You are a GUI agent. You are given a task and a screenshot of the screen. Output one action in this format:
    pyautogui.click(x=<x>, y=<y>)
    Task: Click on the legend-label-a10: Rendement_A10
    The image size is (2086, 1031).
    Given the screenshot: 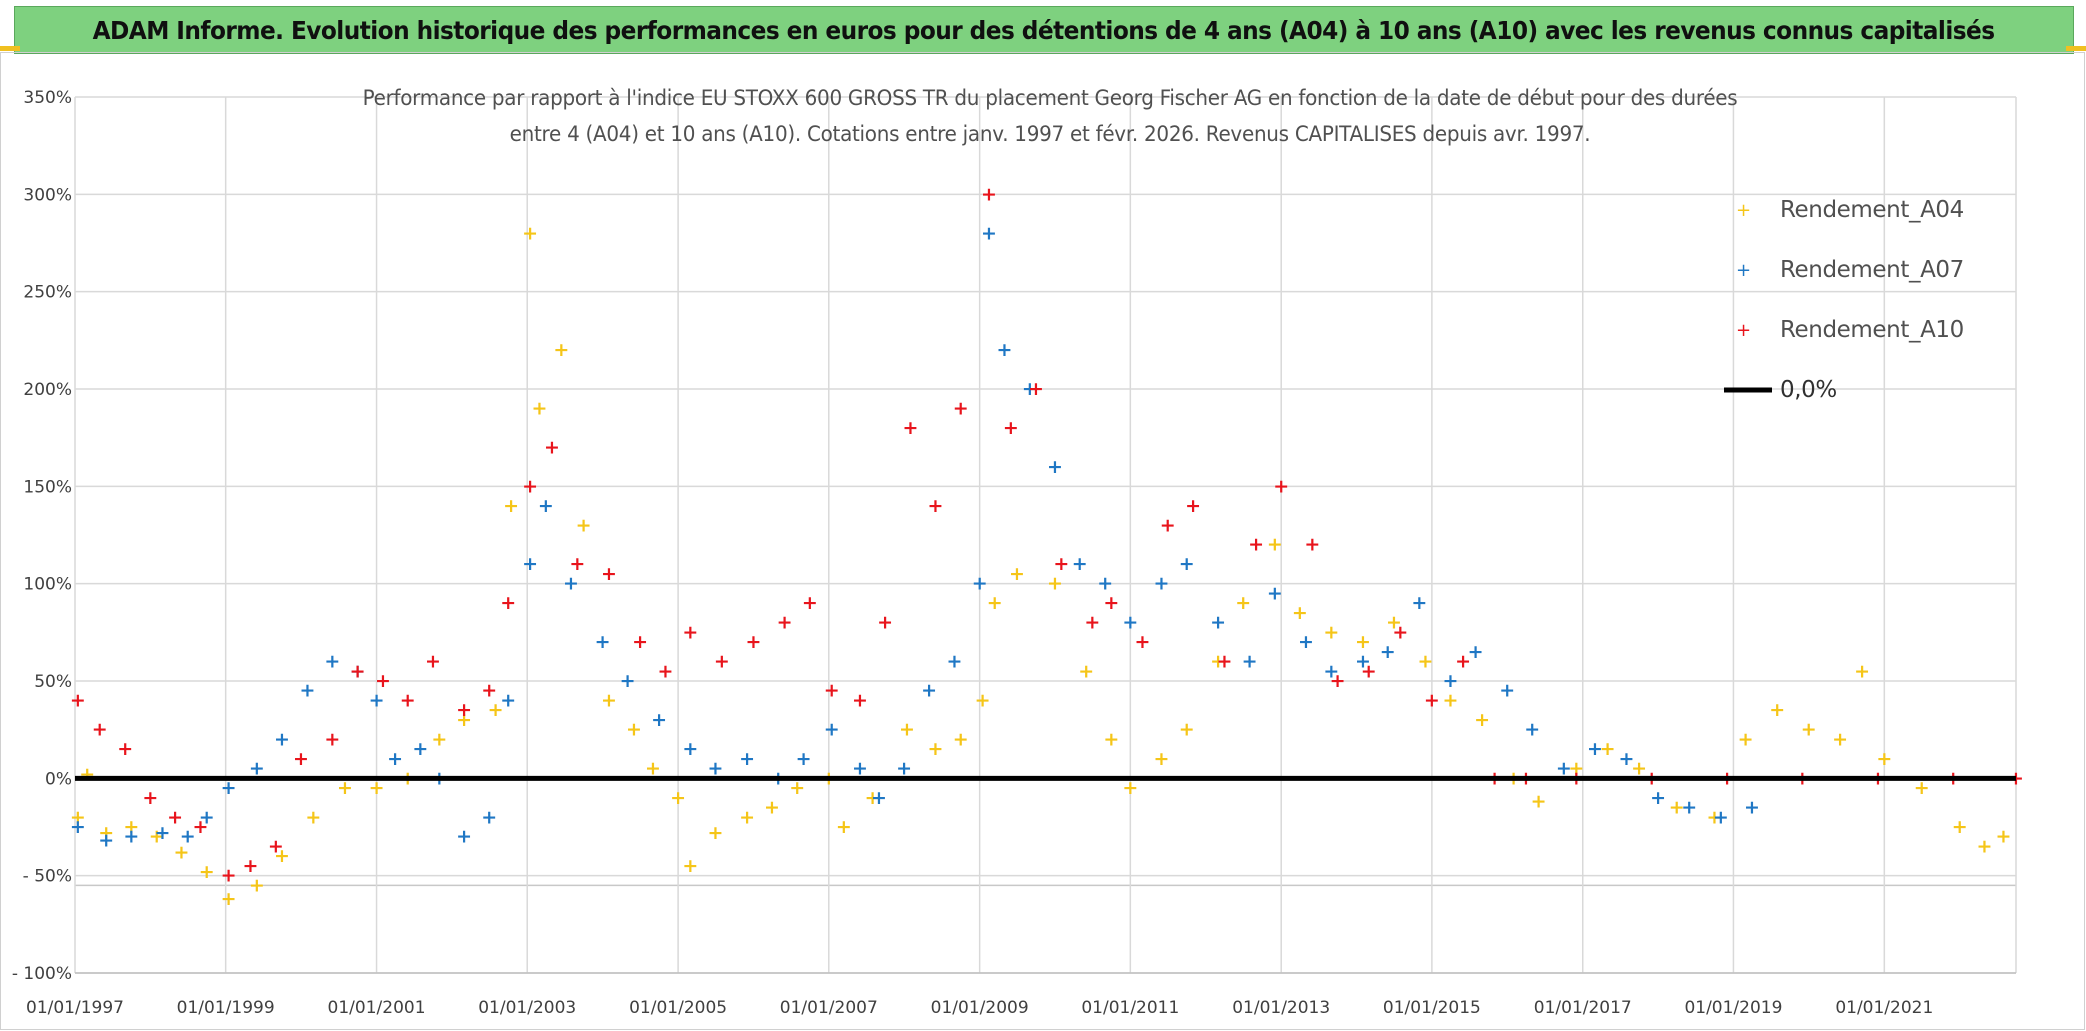 What is the action you would take?
    pyautogui.click(x=1872, y=330)
    